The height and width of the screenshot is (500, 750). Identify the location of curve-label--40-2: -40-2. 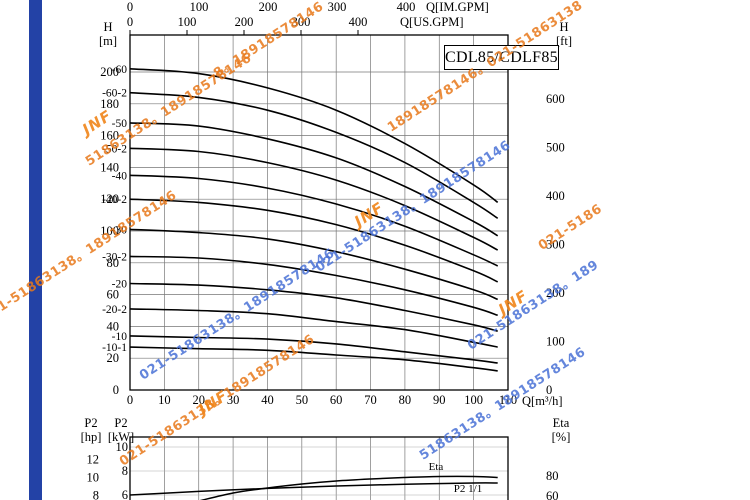
(114, 200).